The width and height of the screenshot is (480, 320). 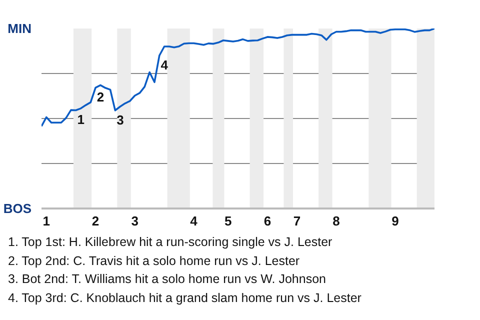 I want to click on x-tick-label: 4, so click(x=194, y=221).